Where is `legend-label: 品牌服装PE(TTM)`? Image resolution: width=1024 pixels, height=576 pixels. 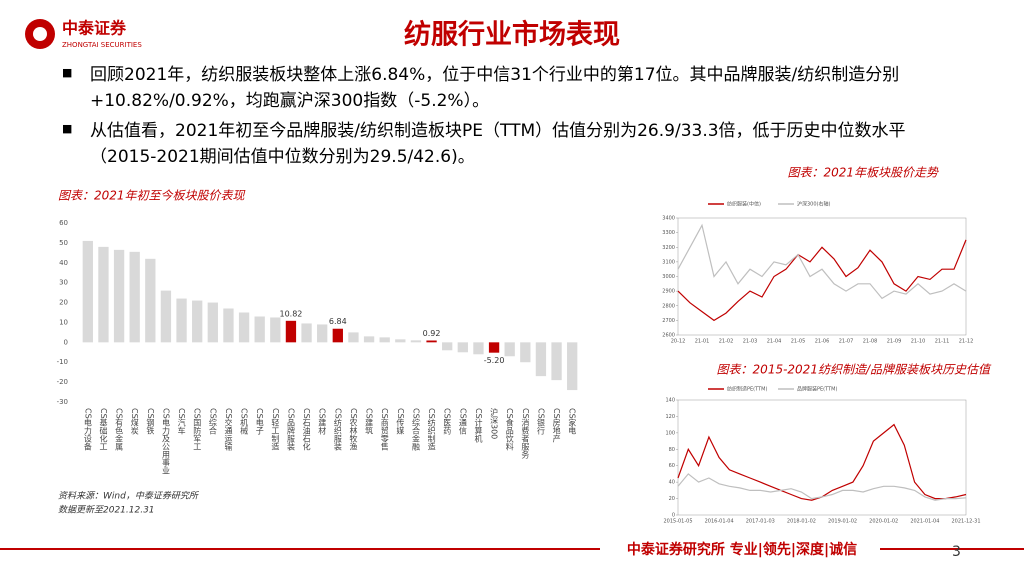
legend-label: 品牌服装PE(TTM) is located at coordinates (817, 389).